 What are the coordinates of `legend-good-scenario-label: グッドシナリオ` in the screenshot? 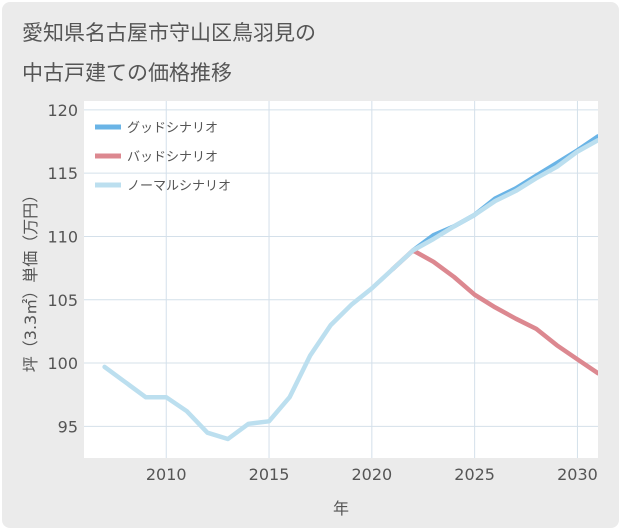 It's located at (172, 128).